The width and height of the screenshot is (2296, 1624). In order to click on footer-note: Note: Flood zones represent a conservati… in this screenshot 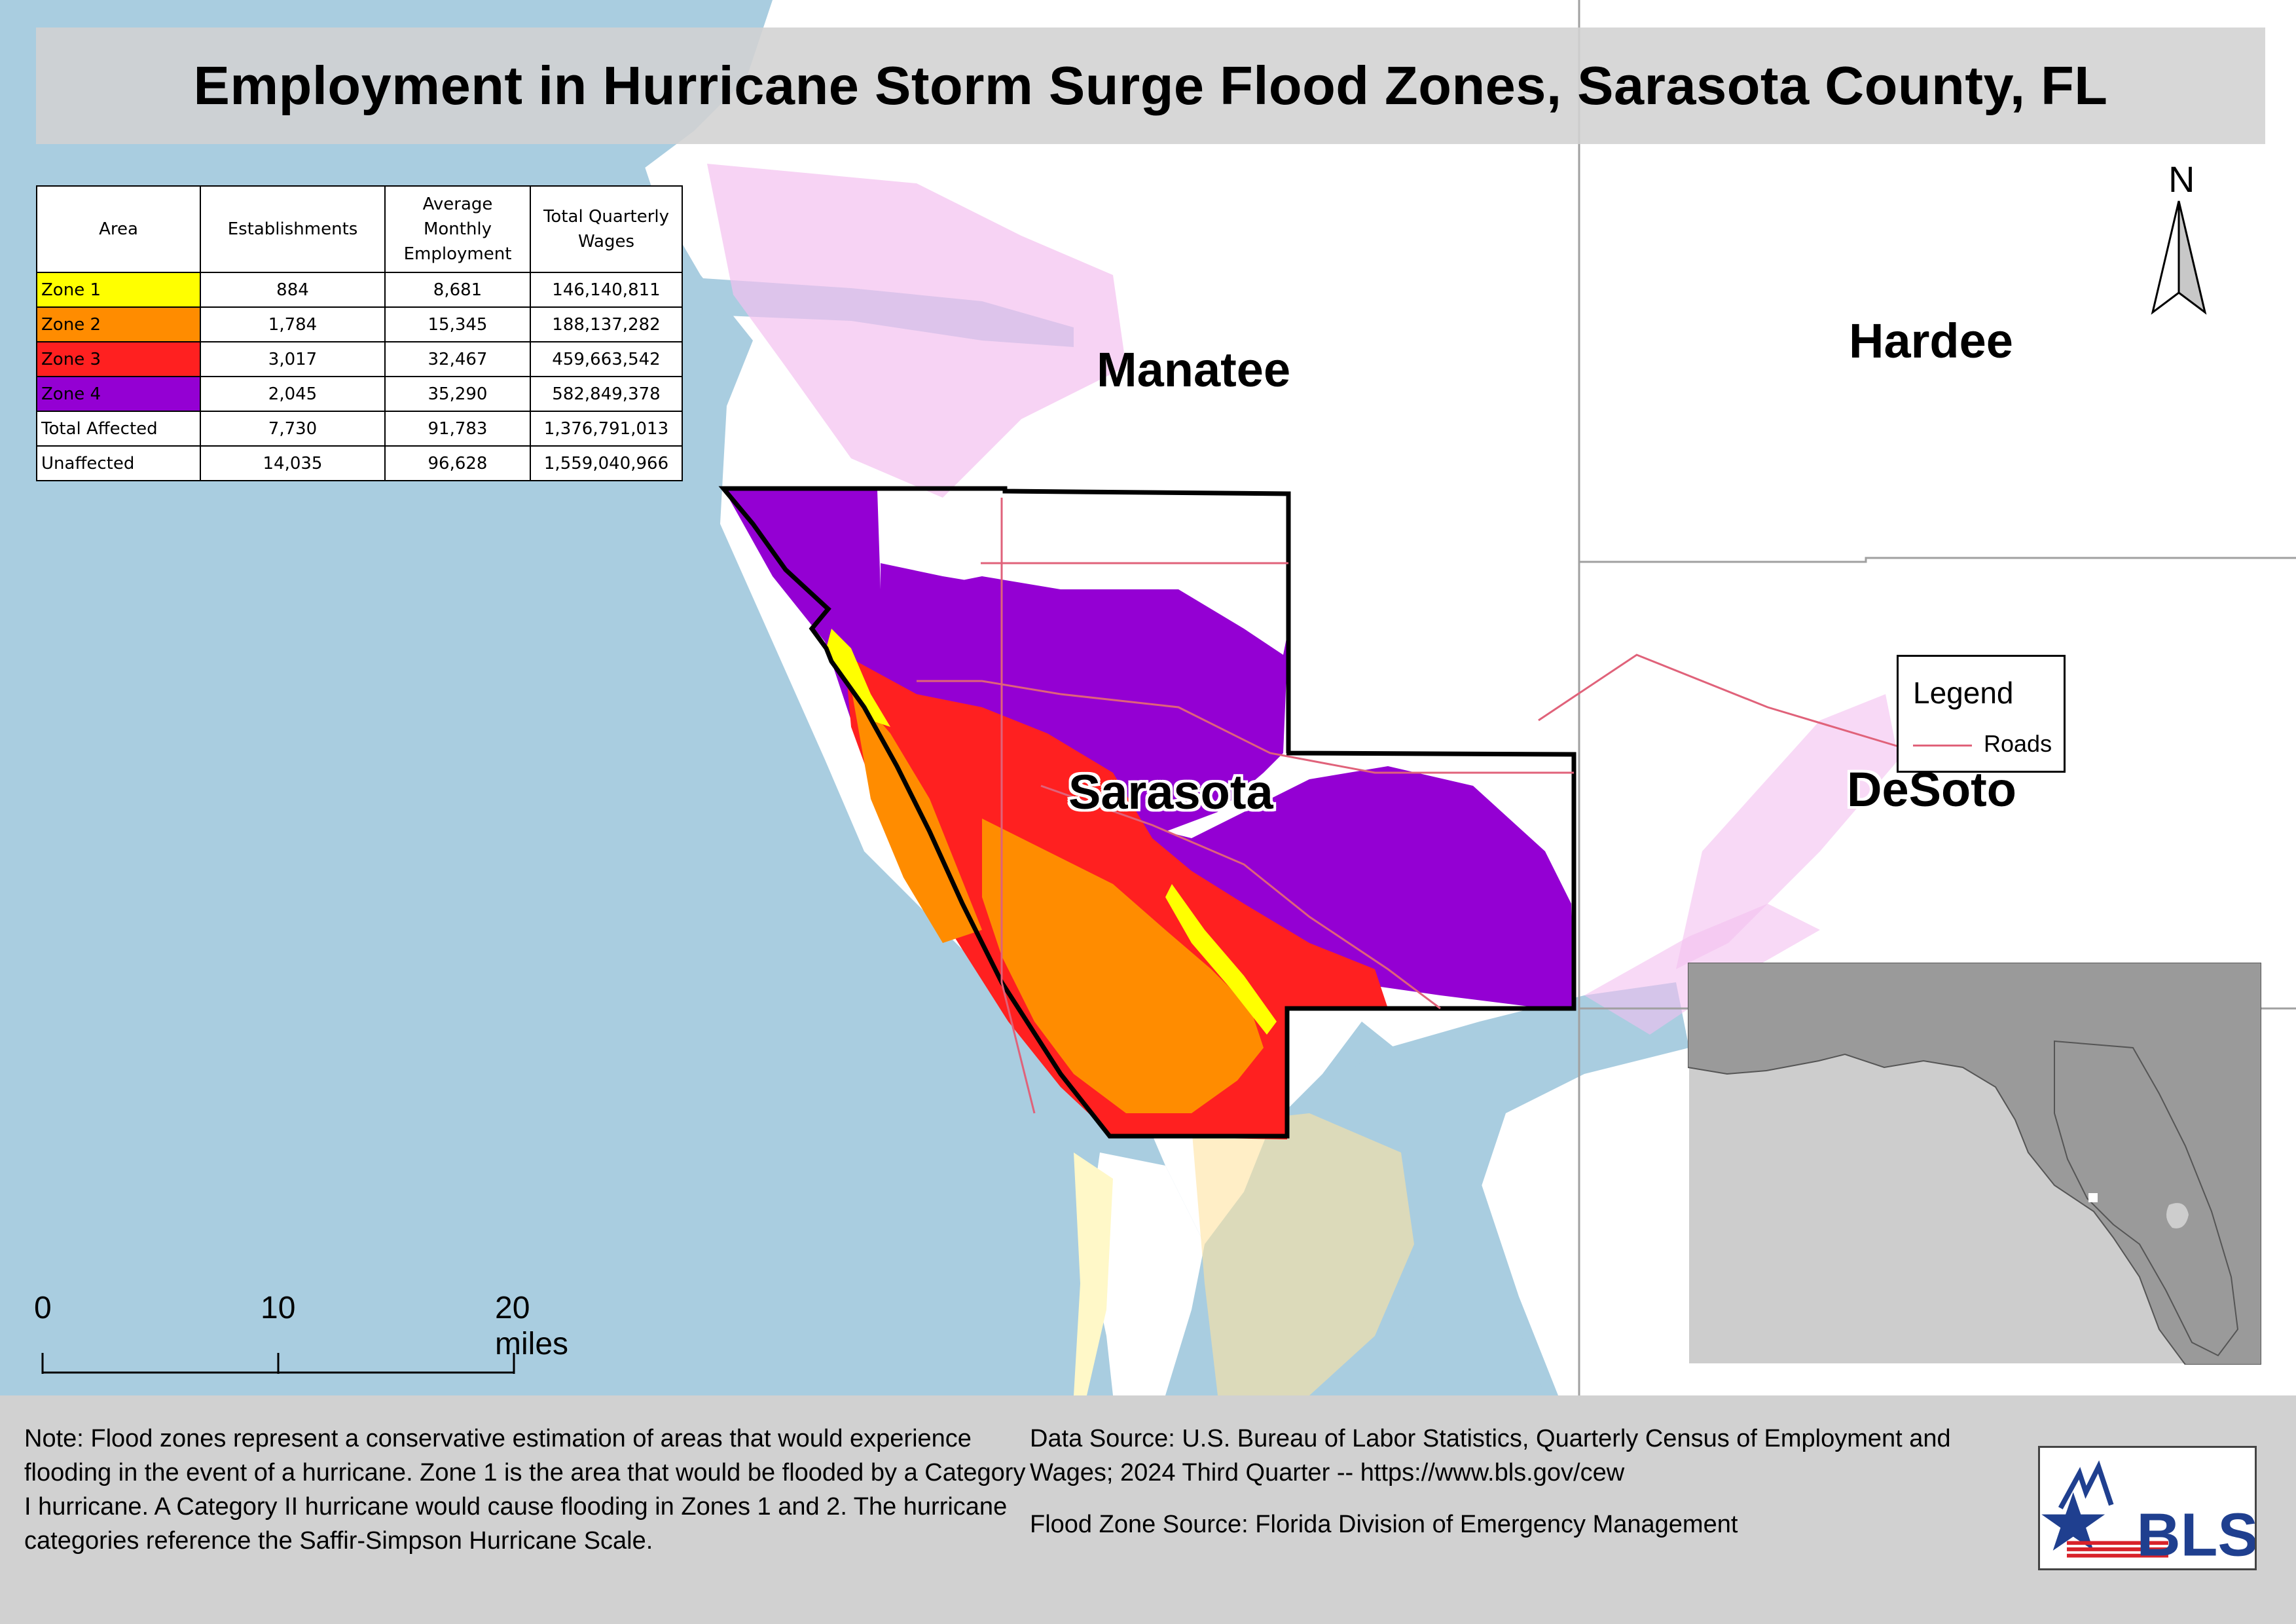, I will do `click(525, 1490)`.